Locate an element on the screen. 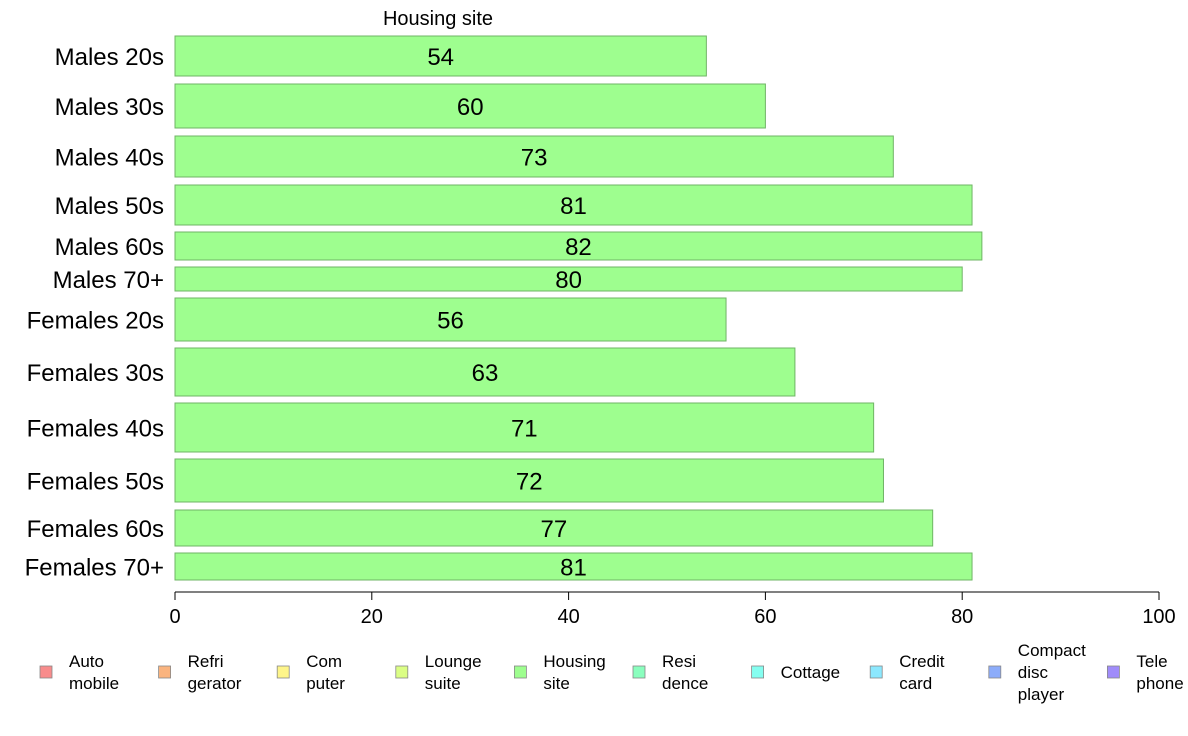 The image size is (1188, 736). bar-value-label: 63 is located at coordinates (485, 373).